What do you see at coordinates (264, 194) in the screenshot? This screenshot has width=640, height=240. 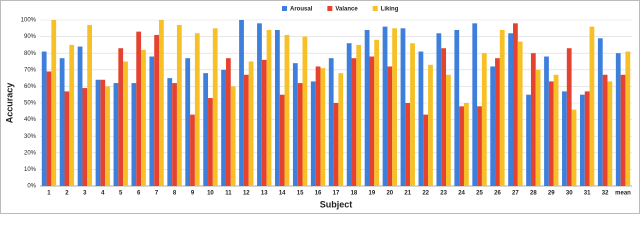 I see `x-tick-label: 13` at bounding box center [264, 194].